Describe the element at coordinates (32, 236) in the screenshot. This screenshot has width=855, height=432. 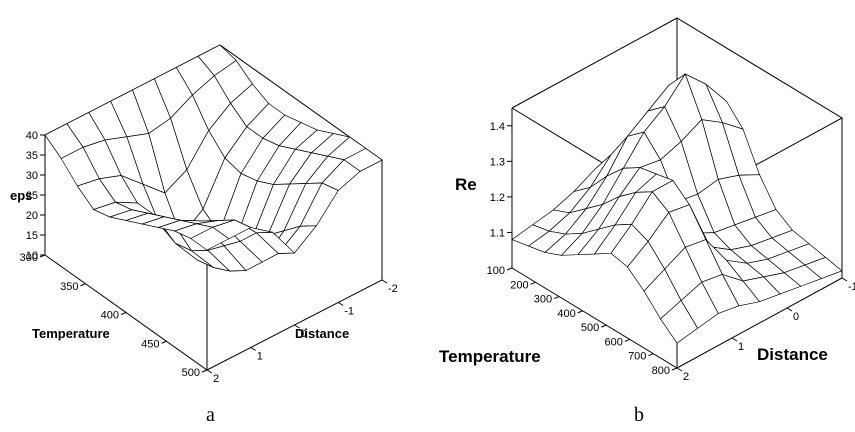
I see `z-tick-label: 15` at that location.